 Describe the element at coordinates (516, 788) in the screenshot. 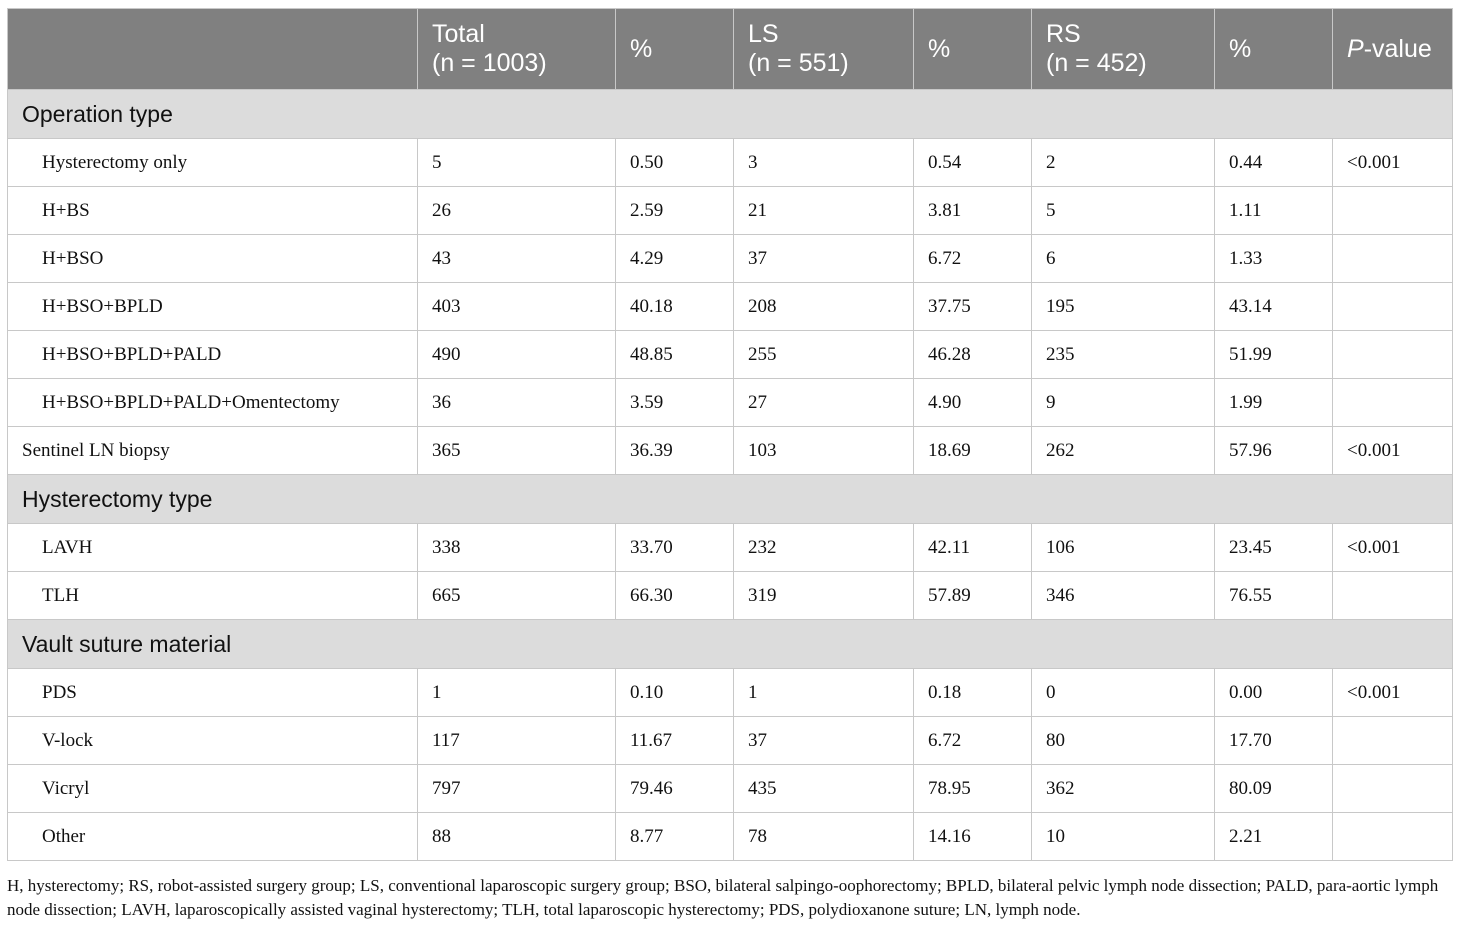

I see `total-cell: 797` at that location.